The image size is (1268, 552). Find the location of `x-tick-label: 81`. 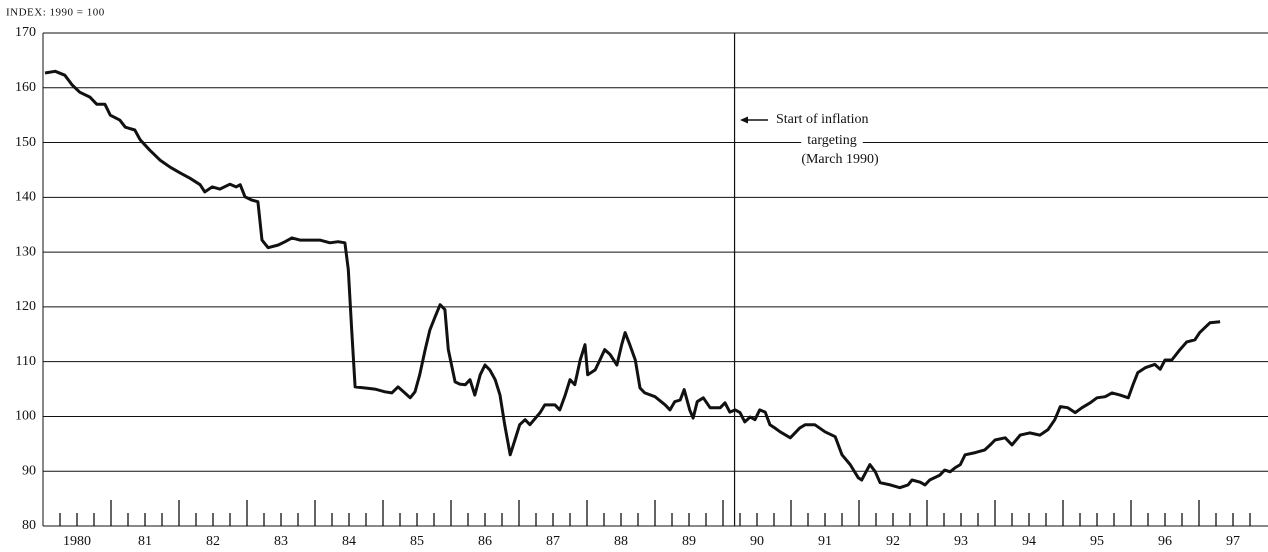

x-tick-label: 81 is located at coordinates (145, 541).